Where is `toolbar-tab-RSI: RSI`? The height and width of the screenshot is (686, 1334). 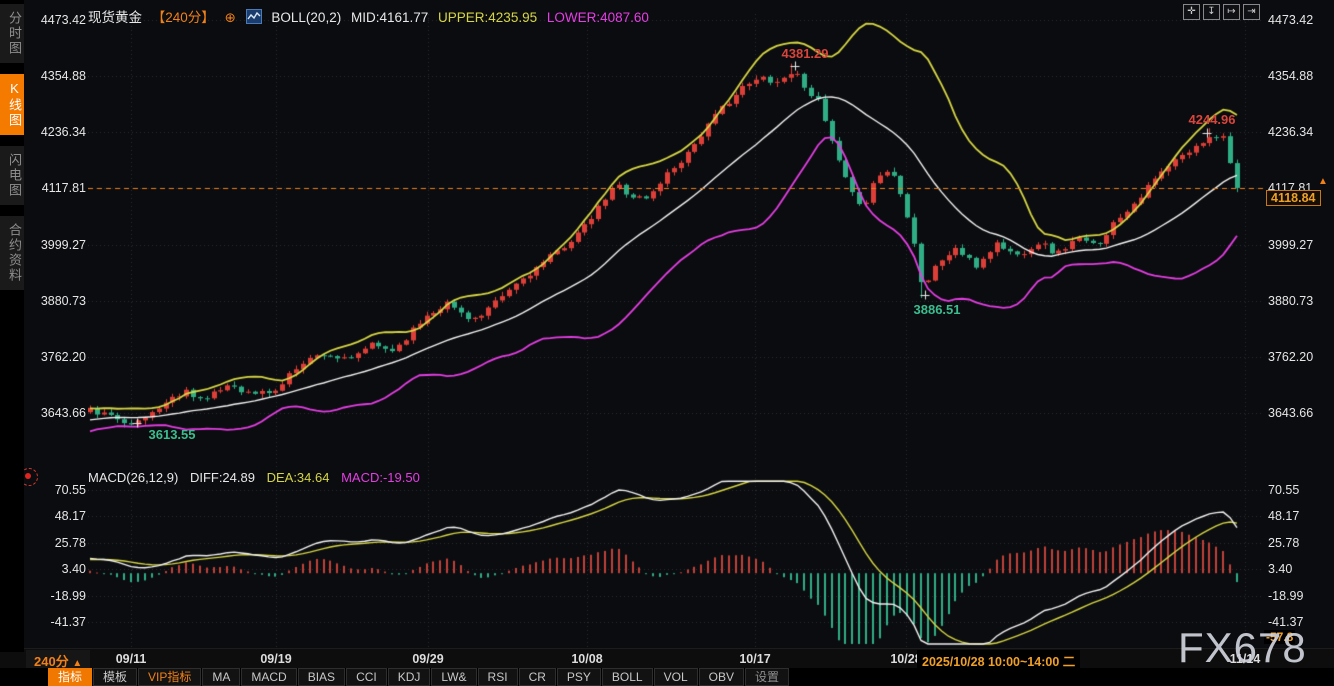
toolbar-tab-RSI: RSI is located at coordinates (497, 677).